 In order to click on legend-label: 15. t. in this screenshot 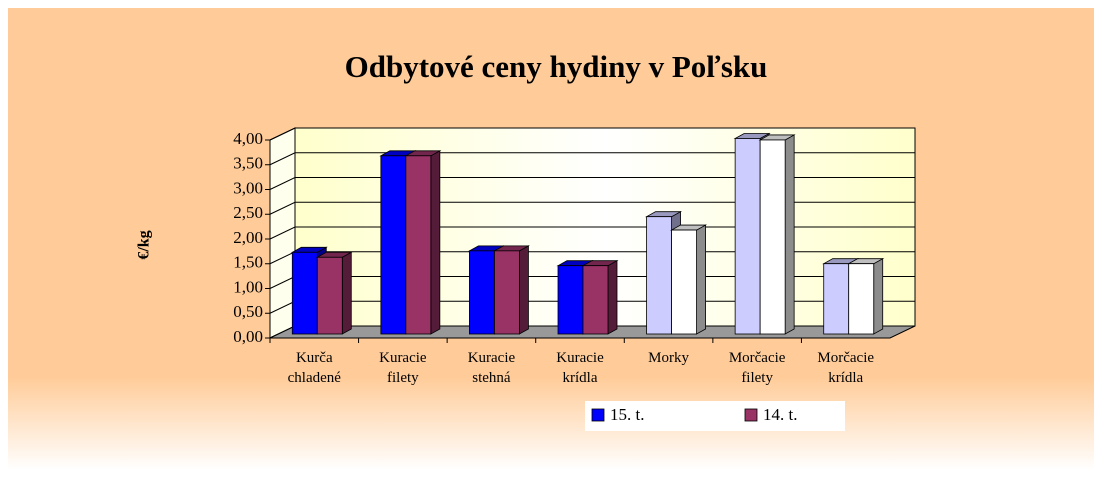, I will do `click(627, 414)`.